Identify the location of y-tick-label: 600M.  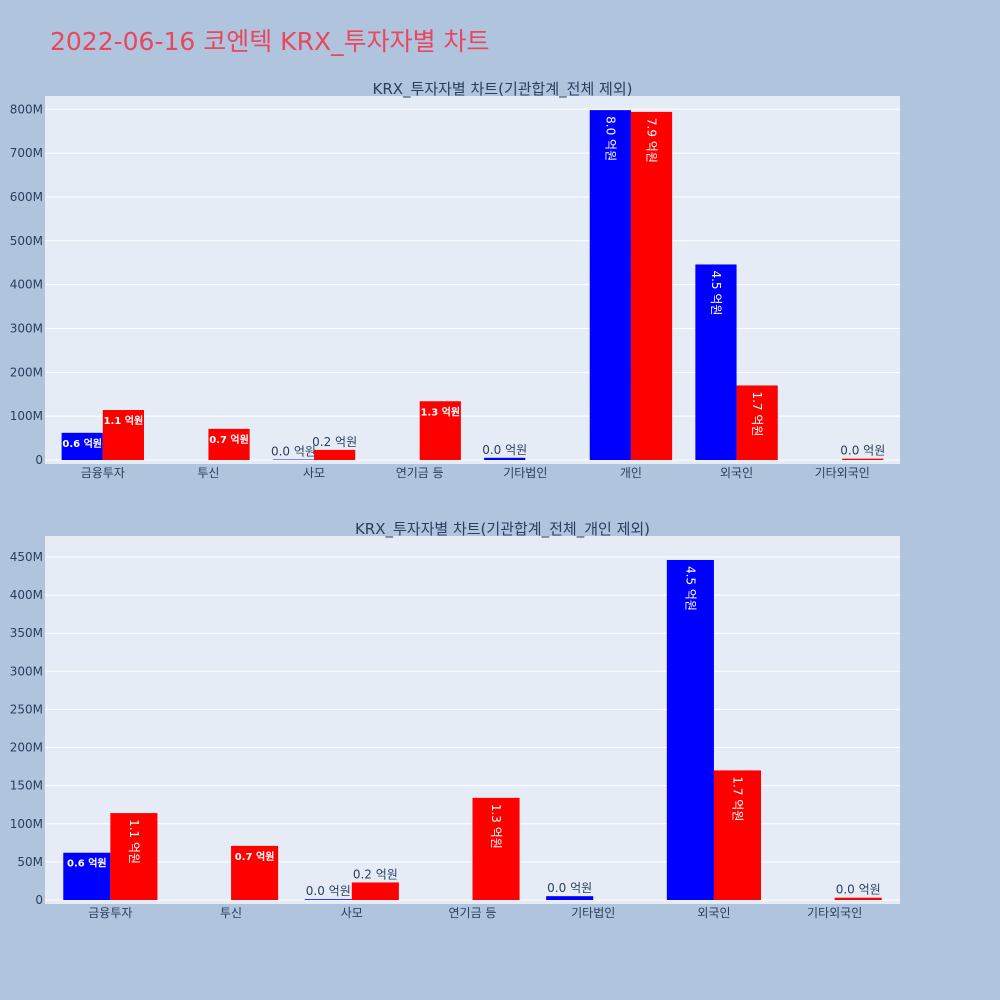
(26, 197).